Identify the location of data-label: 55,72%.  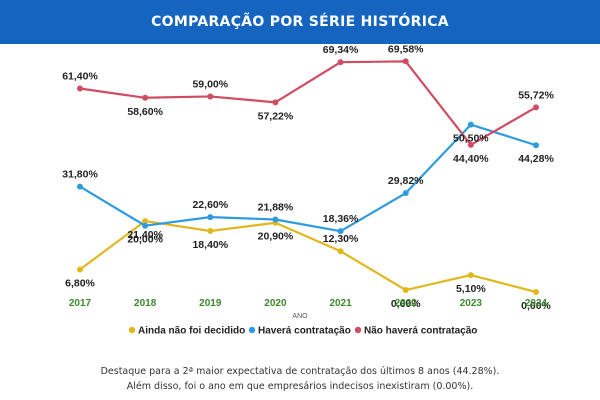
(536, 95).